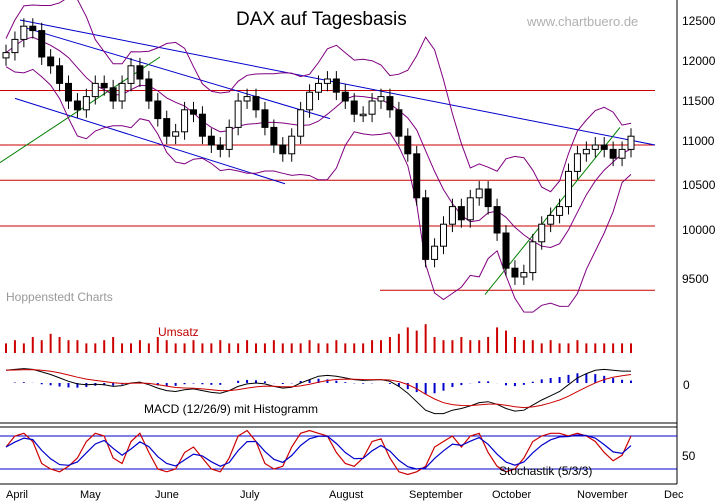 The width and height of the screenshot is (723, 503). Describe the element at coordinates (602, 495) in the screenshot. I see `month-label: November` at that location.